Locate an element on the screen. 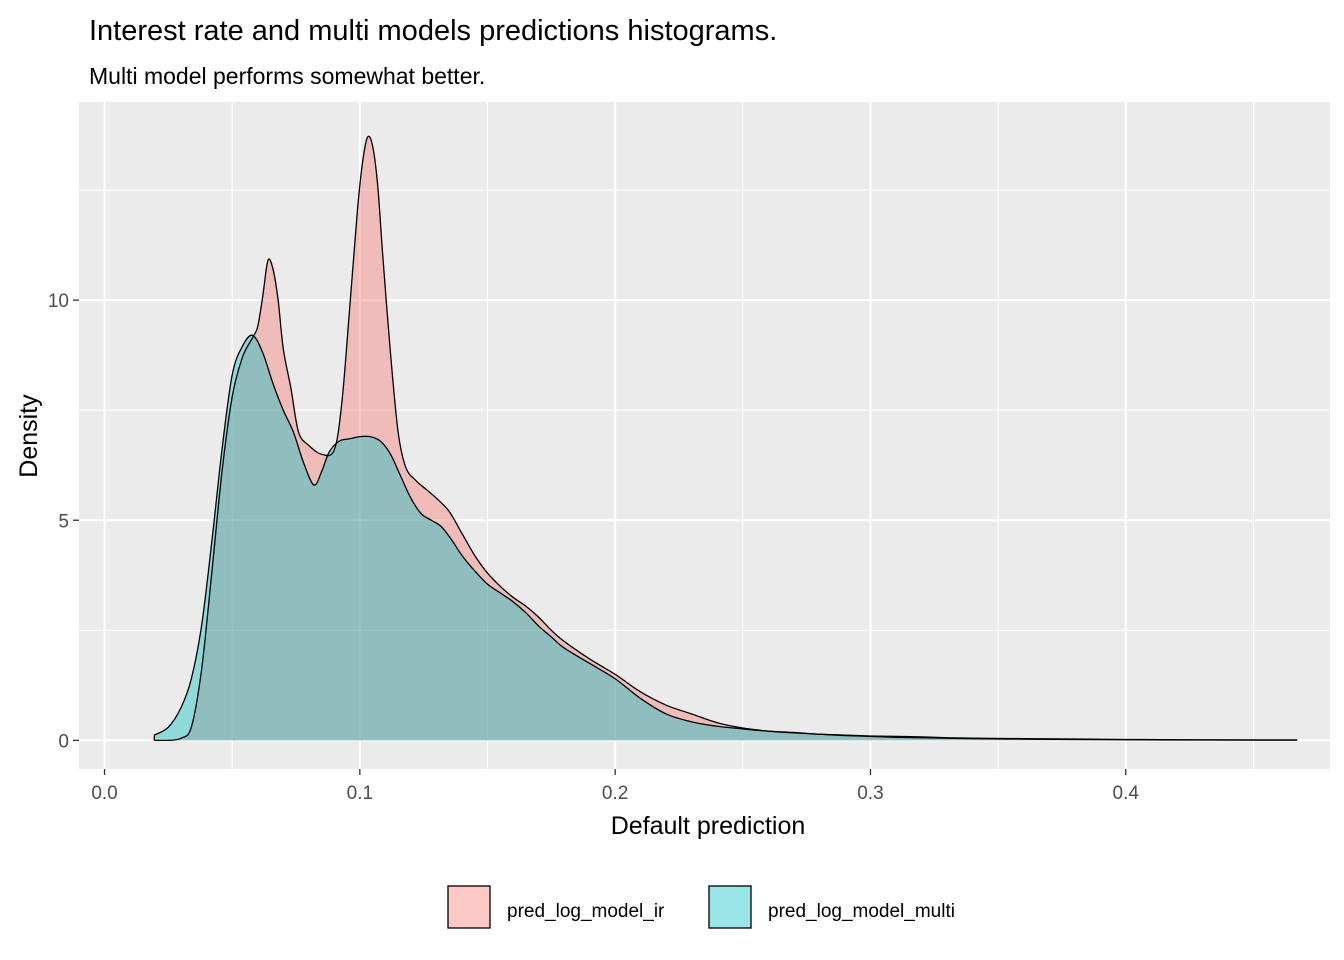 The width and height of the screenshot is (1344, 960). y-tick-label: 5 is located at coordinates (63, 521).